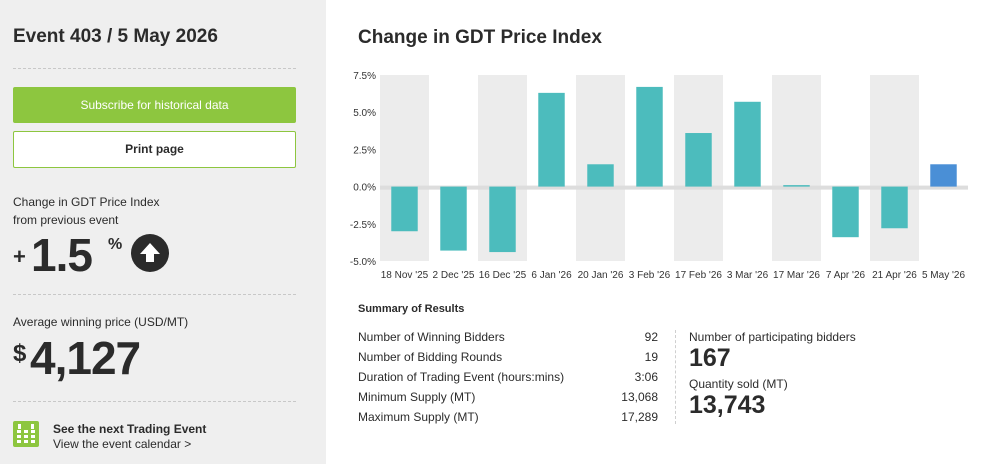 This screenshot has height=464, width=990. What do you see at coordinates (748, 275) in the screenshot?
I see `x-tick-label: 3 Mar '26` at bounding box center [748, 275].